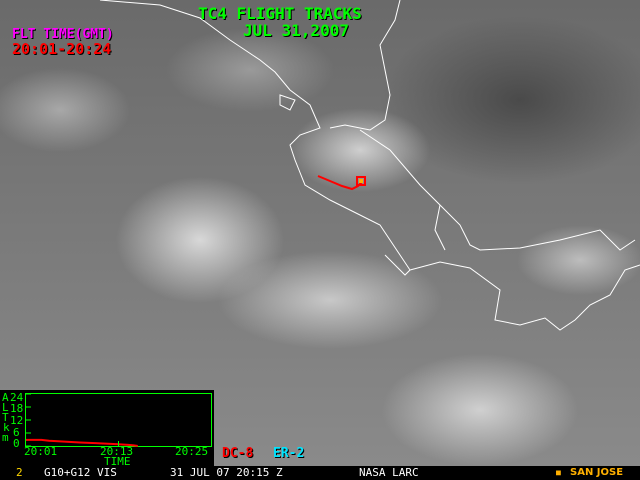 This screenshot has height=480, width=640. I want to click on plot-frame, so click(118, 420).